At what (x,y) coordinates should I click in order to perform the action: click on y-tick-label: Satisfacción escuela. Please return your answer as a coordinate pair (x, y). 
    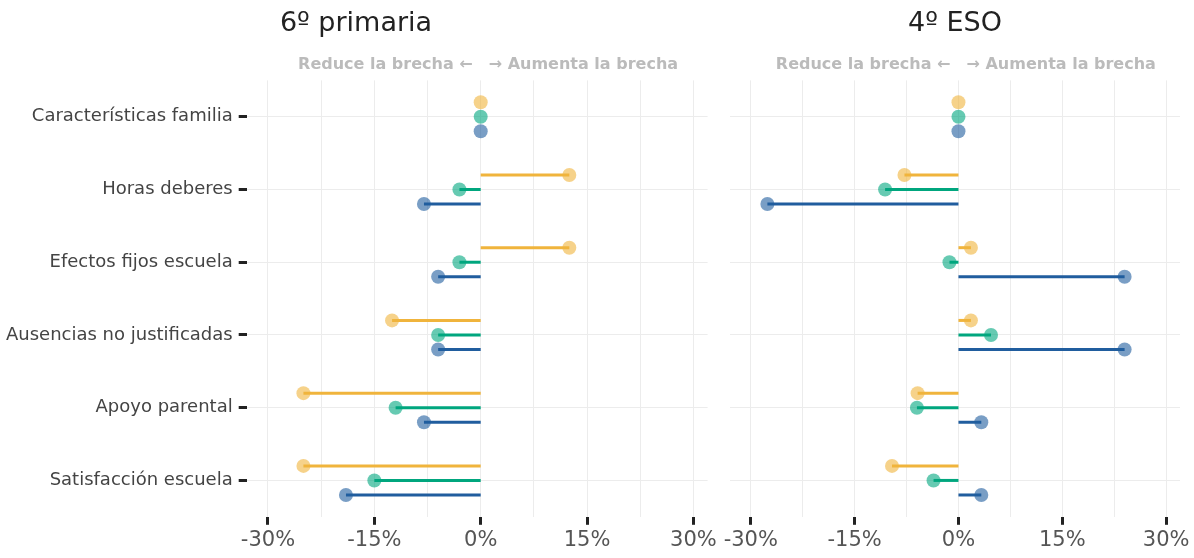
    Looking at the image, I should click on (141, 479).